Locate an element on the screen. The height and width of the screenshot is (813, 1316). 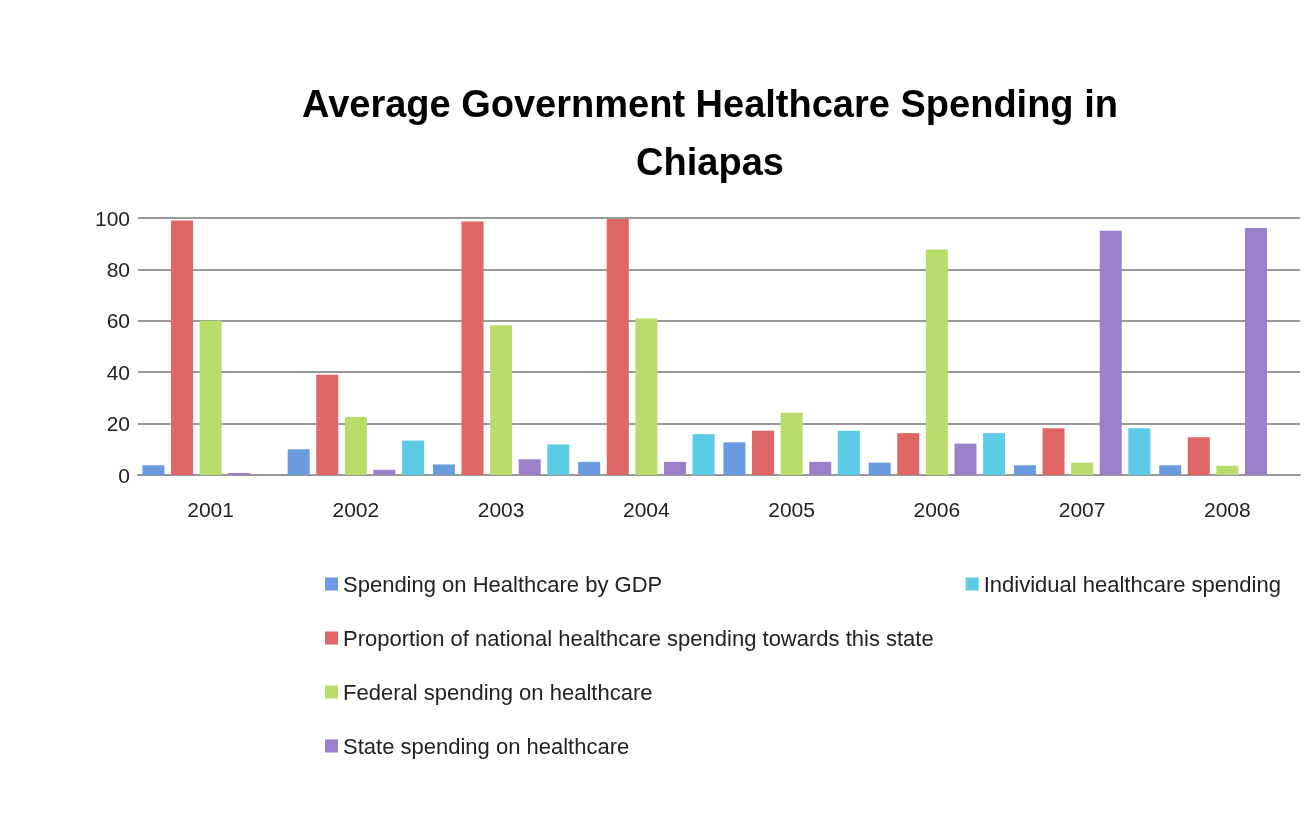
legend-label: Proportion of national healthcare spending towards this state is located at coordinates (638, 638).